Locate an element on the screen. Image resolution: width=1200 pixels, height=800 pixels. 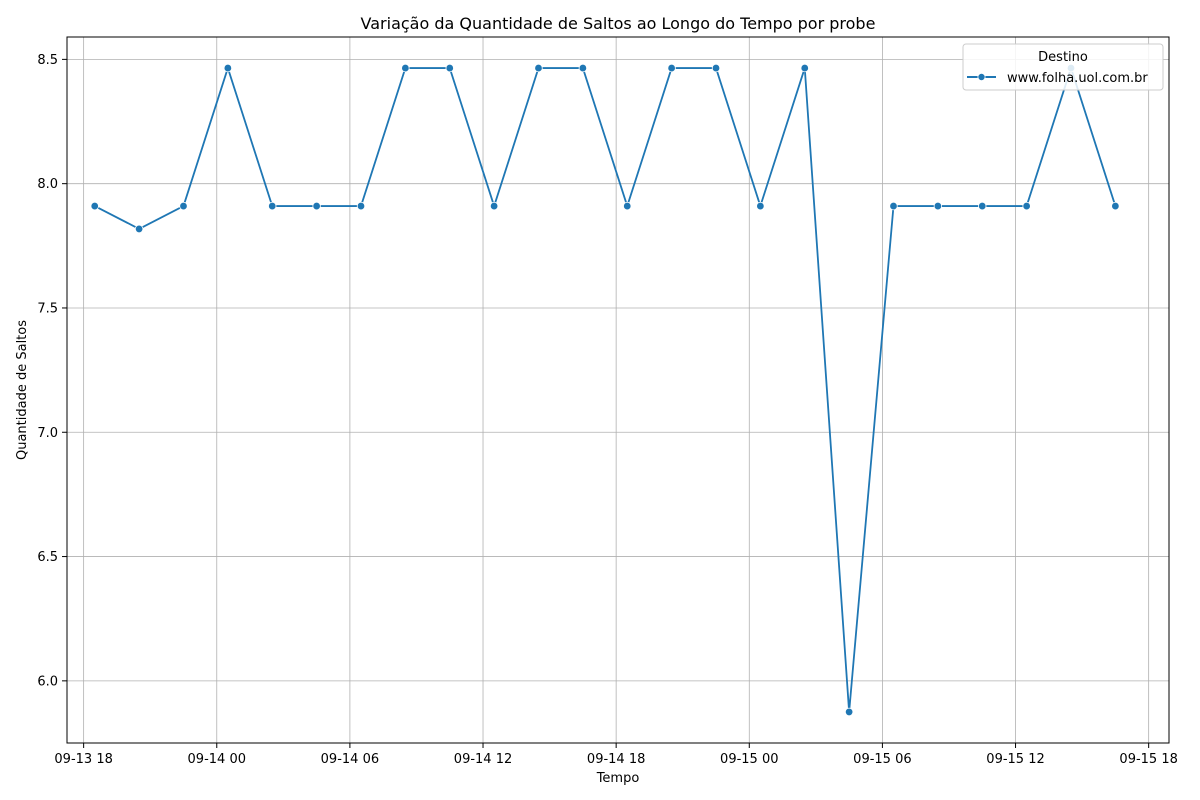
x-axis-label: Tempo is located at coordinates (618, 778).